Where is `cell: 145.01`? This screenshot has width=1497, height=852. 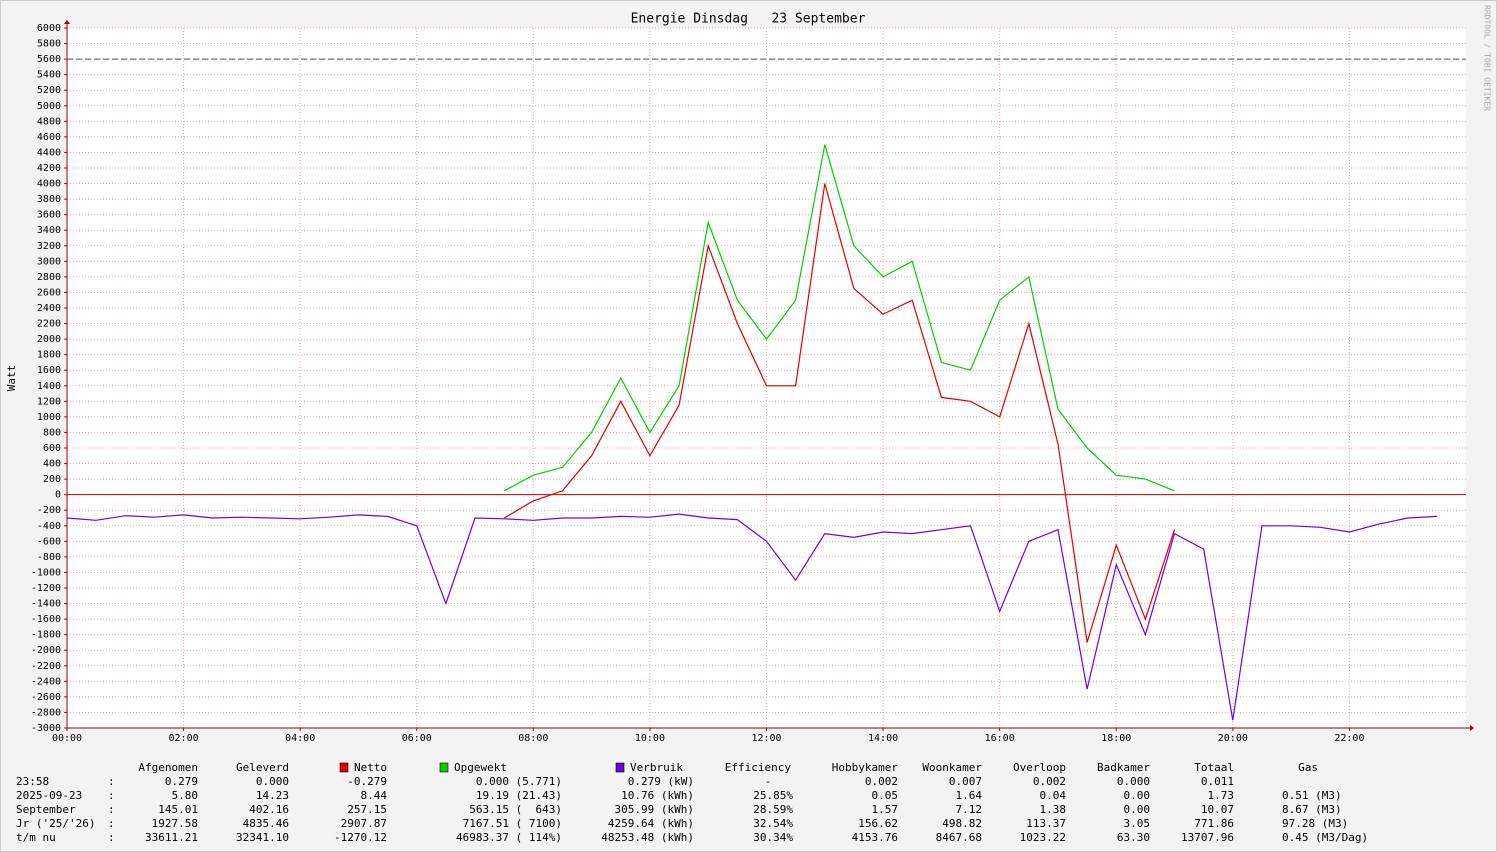 cell: 145.01 is located at coordinates (178, 809).